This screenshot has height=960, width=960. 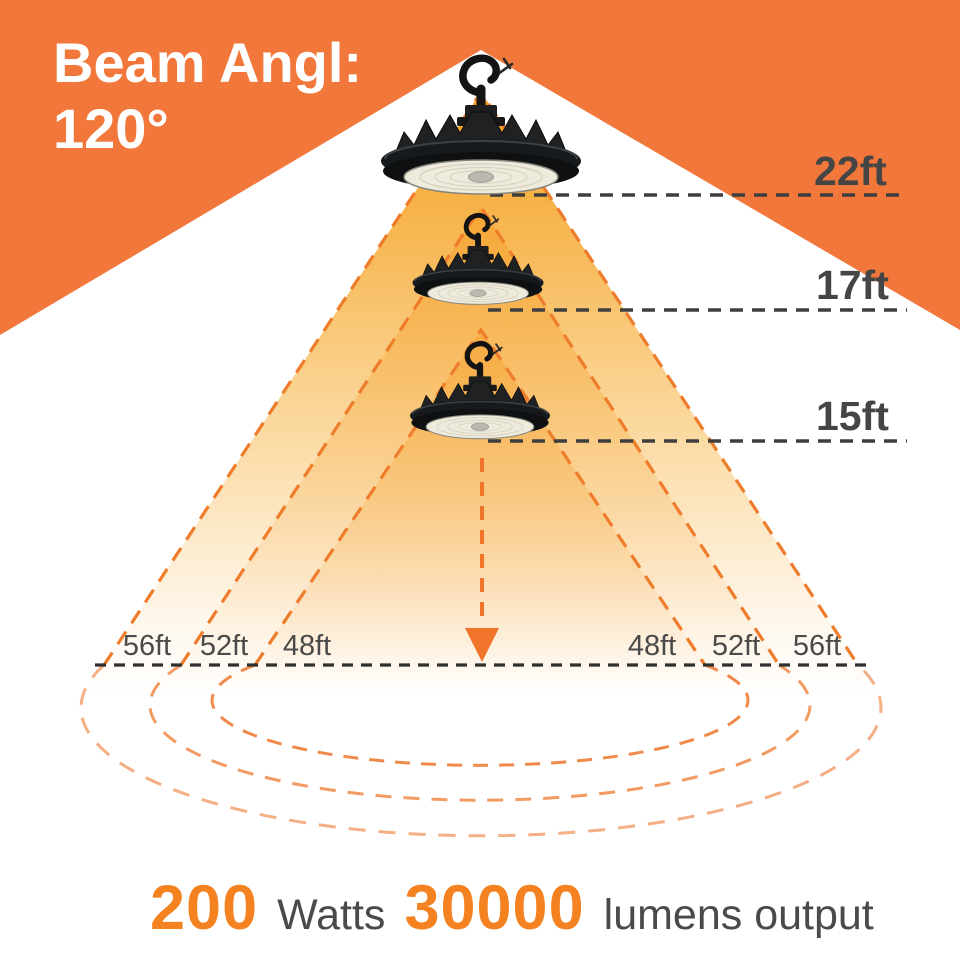 What do you see at coordinates (817, 646) in the screenshot?
I see `coverage-label-right-56ft: 56ft` at bounding box center [817, 646].